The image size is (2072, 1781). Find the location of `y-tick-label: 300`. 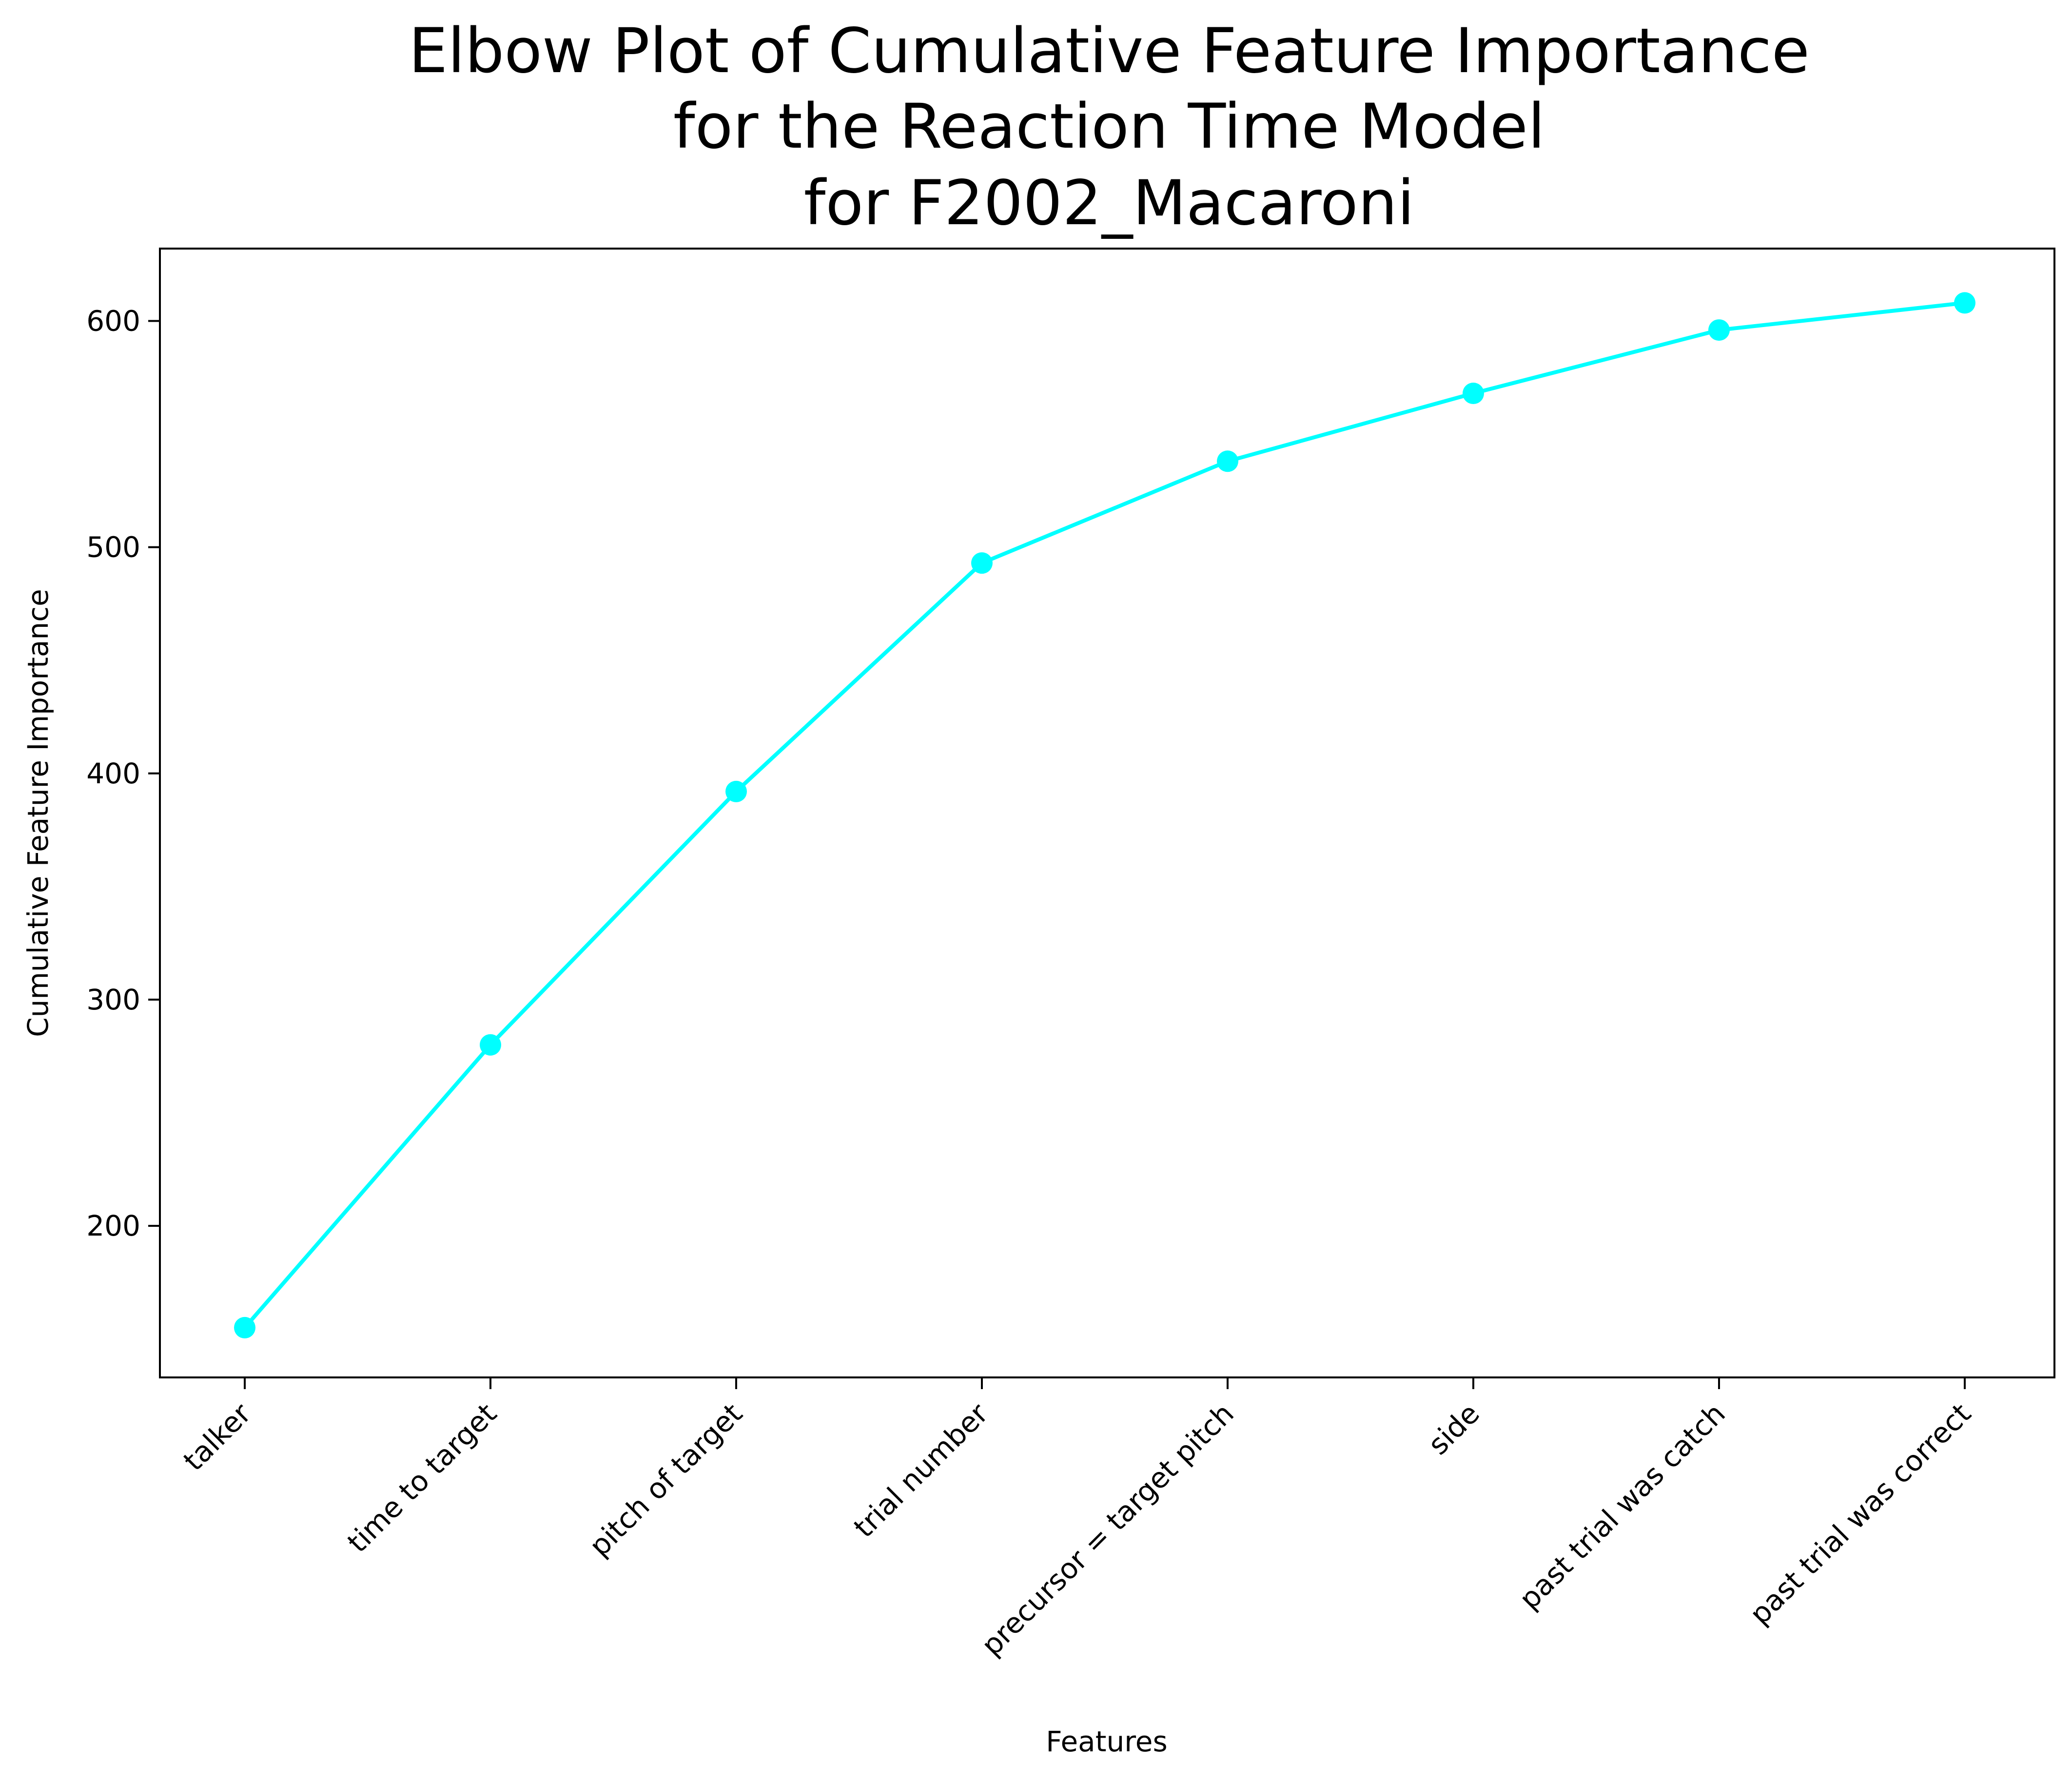

y-tick-label: 300 is located at coordinates (113, 999).